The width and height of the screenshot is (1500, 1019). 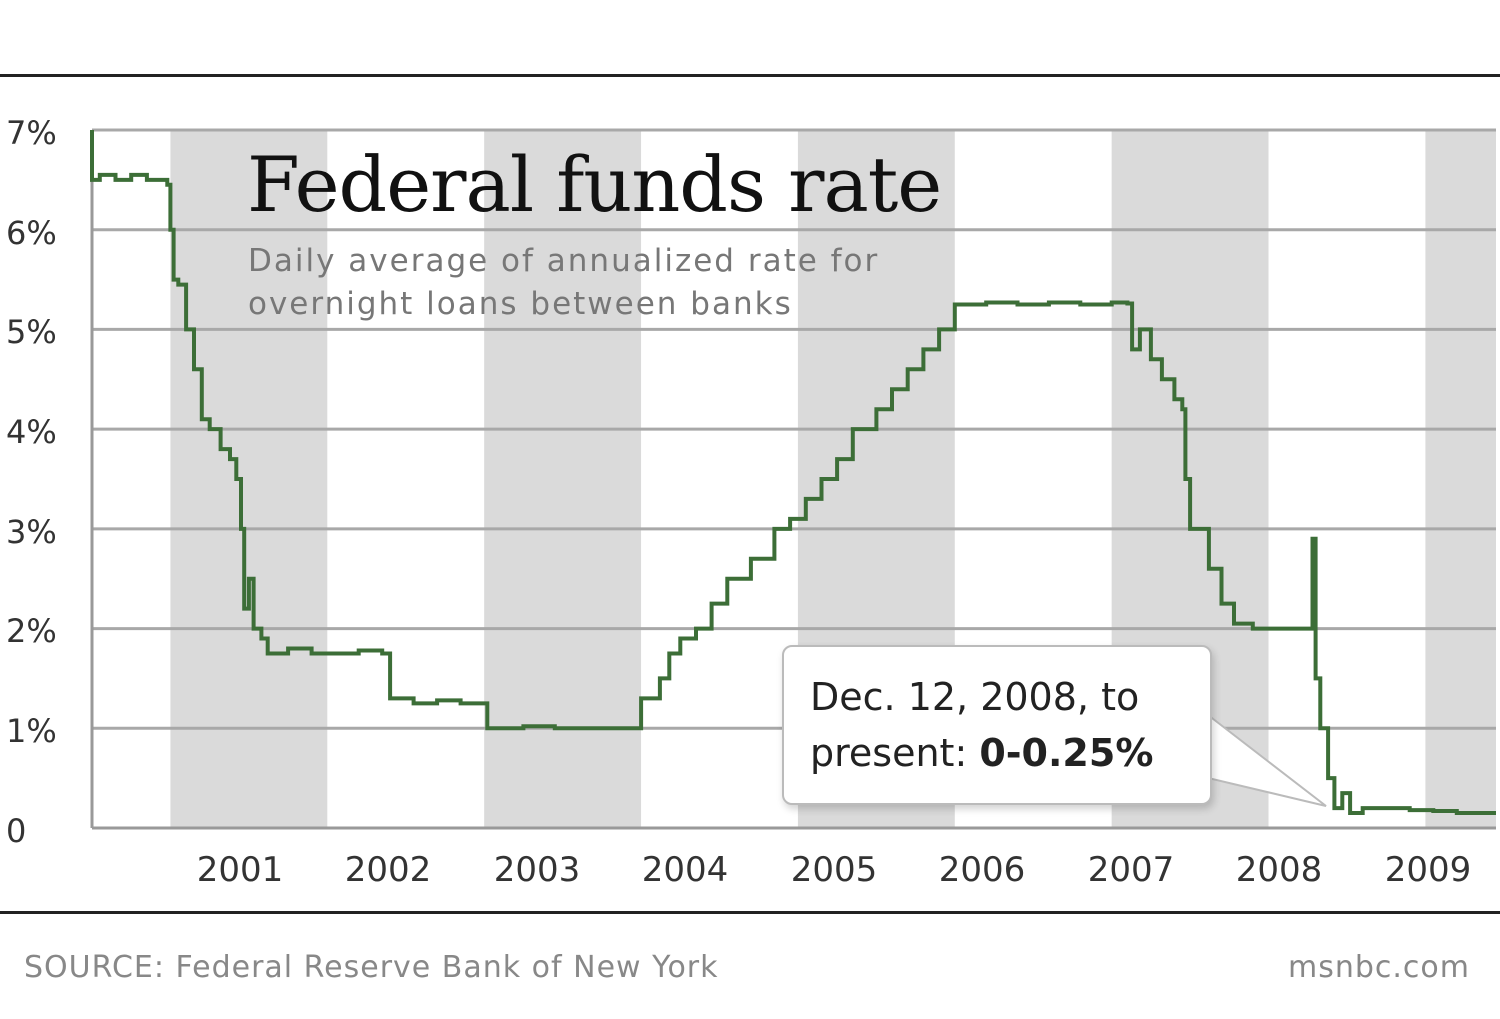 I want to click on annotation-line-1: Dec. 12, 2008, to, so click(x=975, y=697).